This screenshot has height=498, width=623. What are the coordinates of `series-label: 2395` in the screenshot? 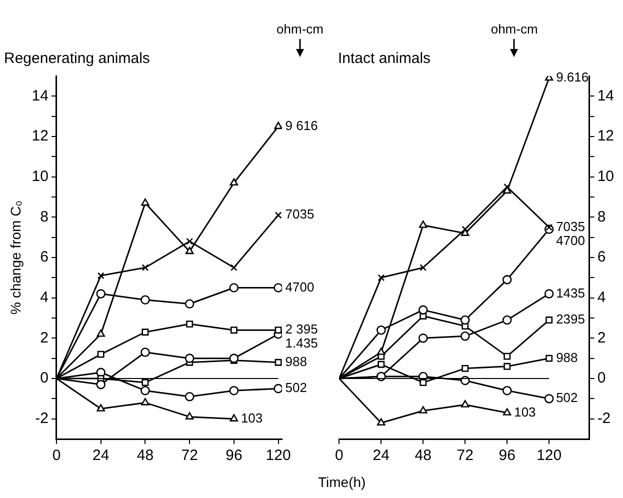 It's located at (571, 319).